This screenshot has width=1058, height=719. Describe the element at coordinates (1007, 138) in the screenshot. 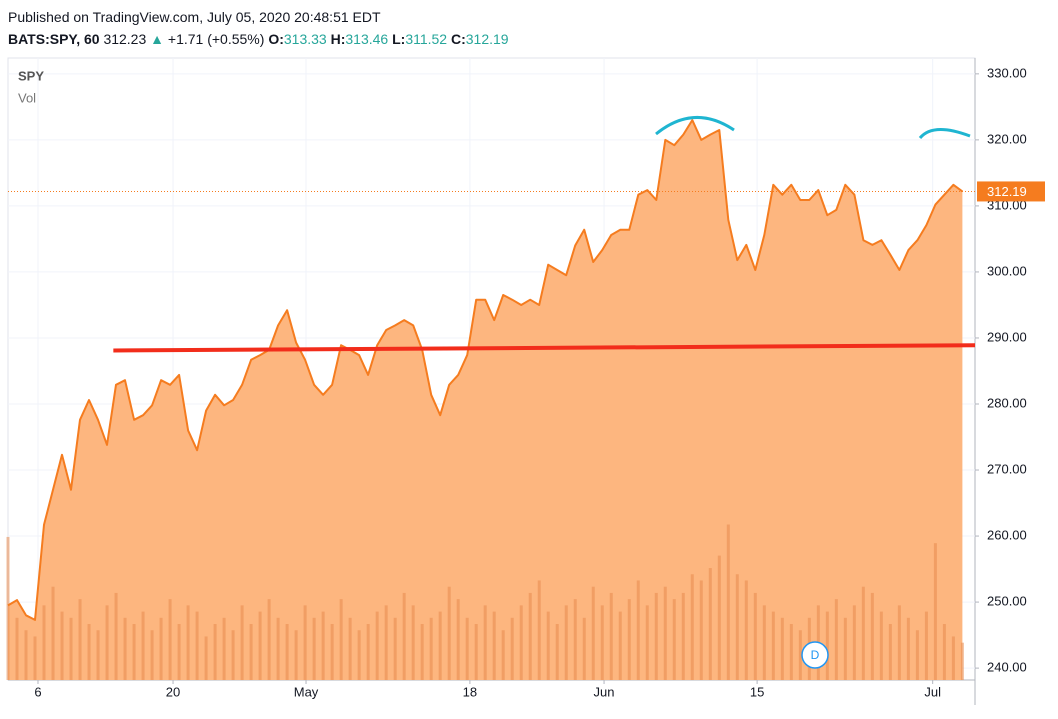

I see `y-tick-label: 320.00` at that location.